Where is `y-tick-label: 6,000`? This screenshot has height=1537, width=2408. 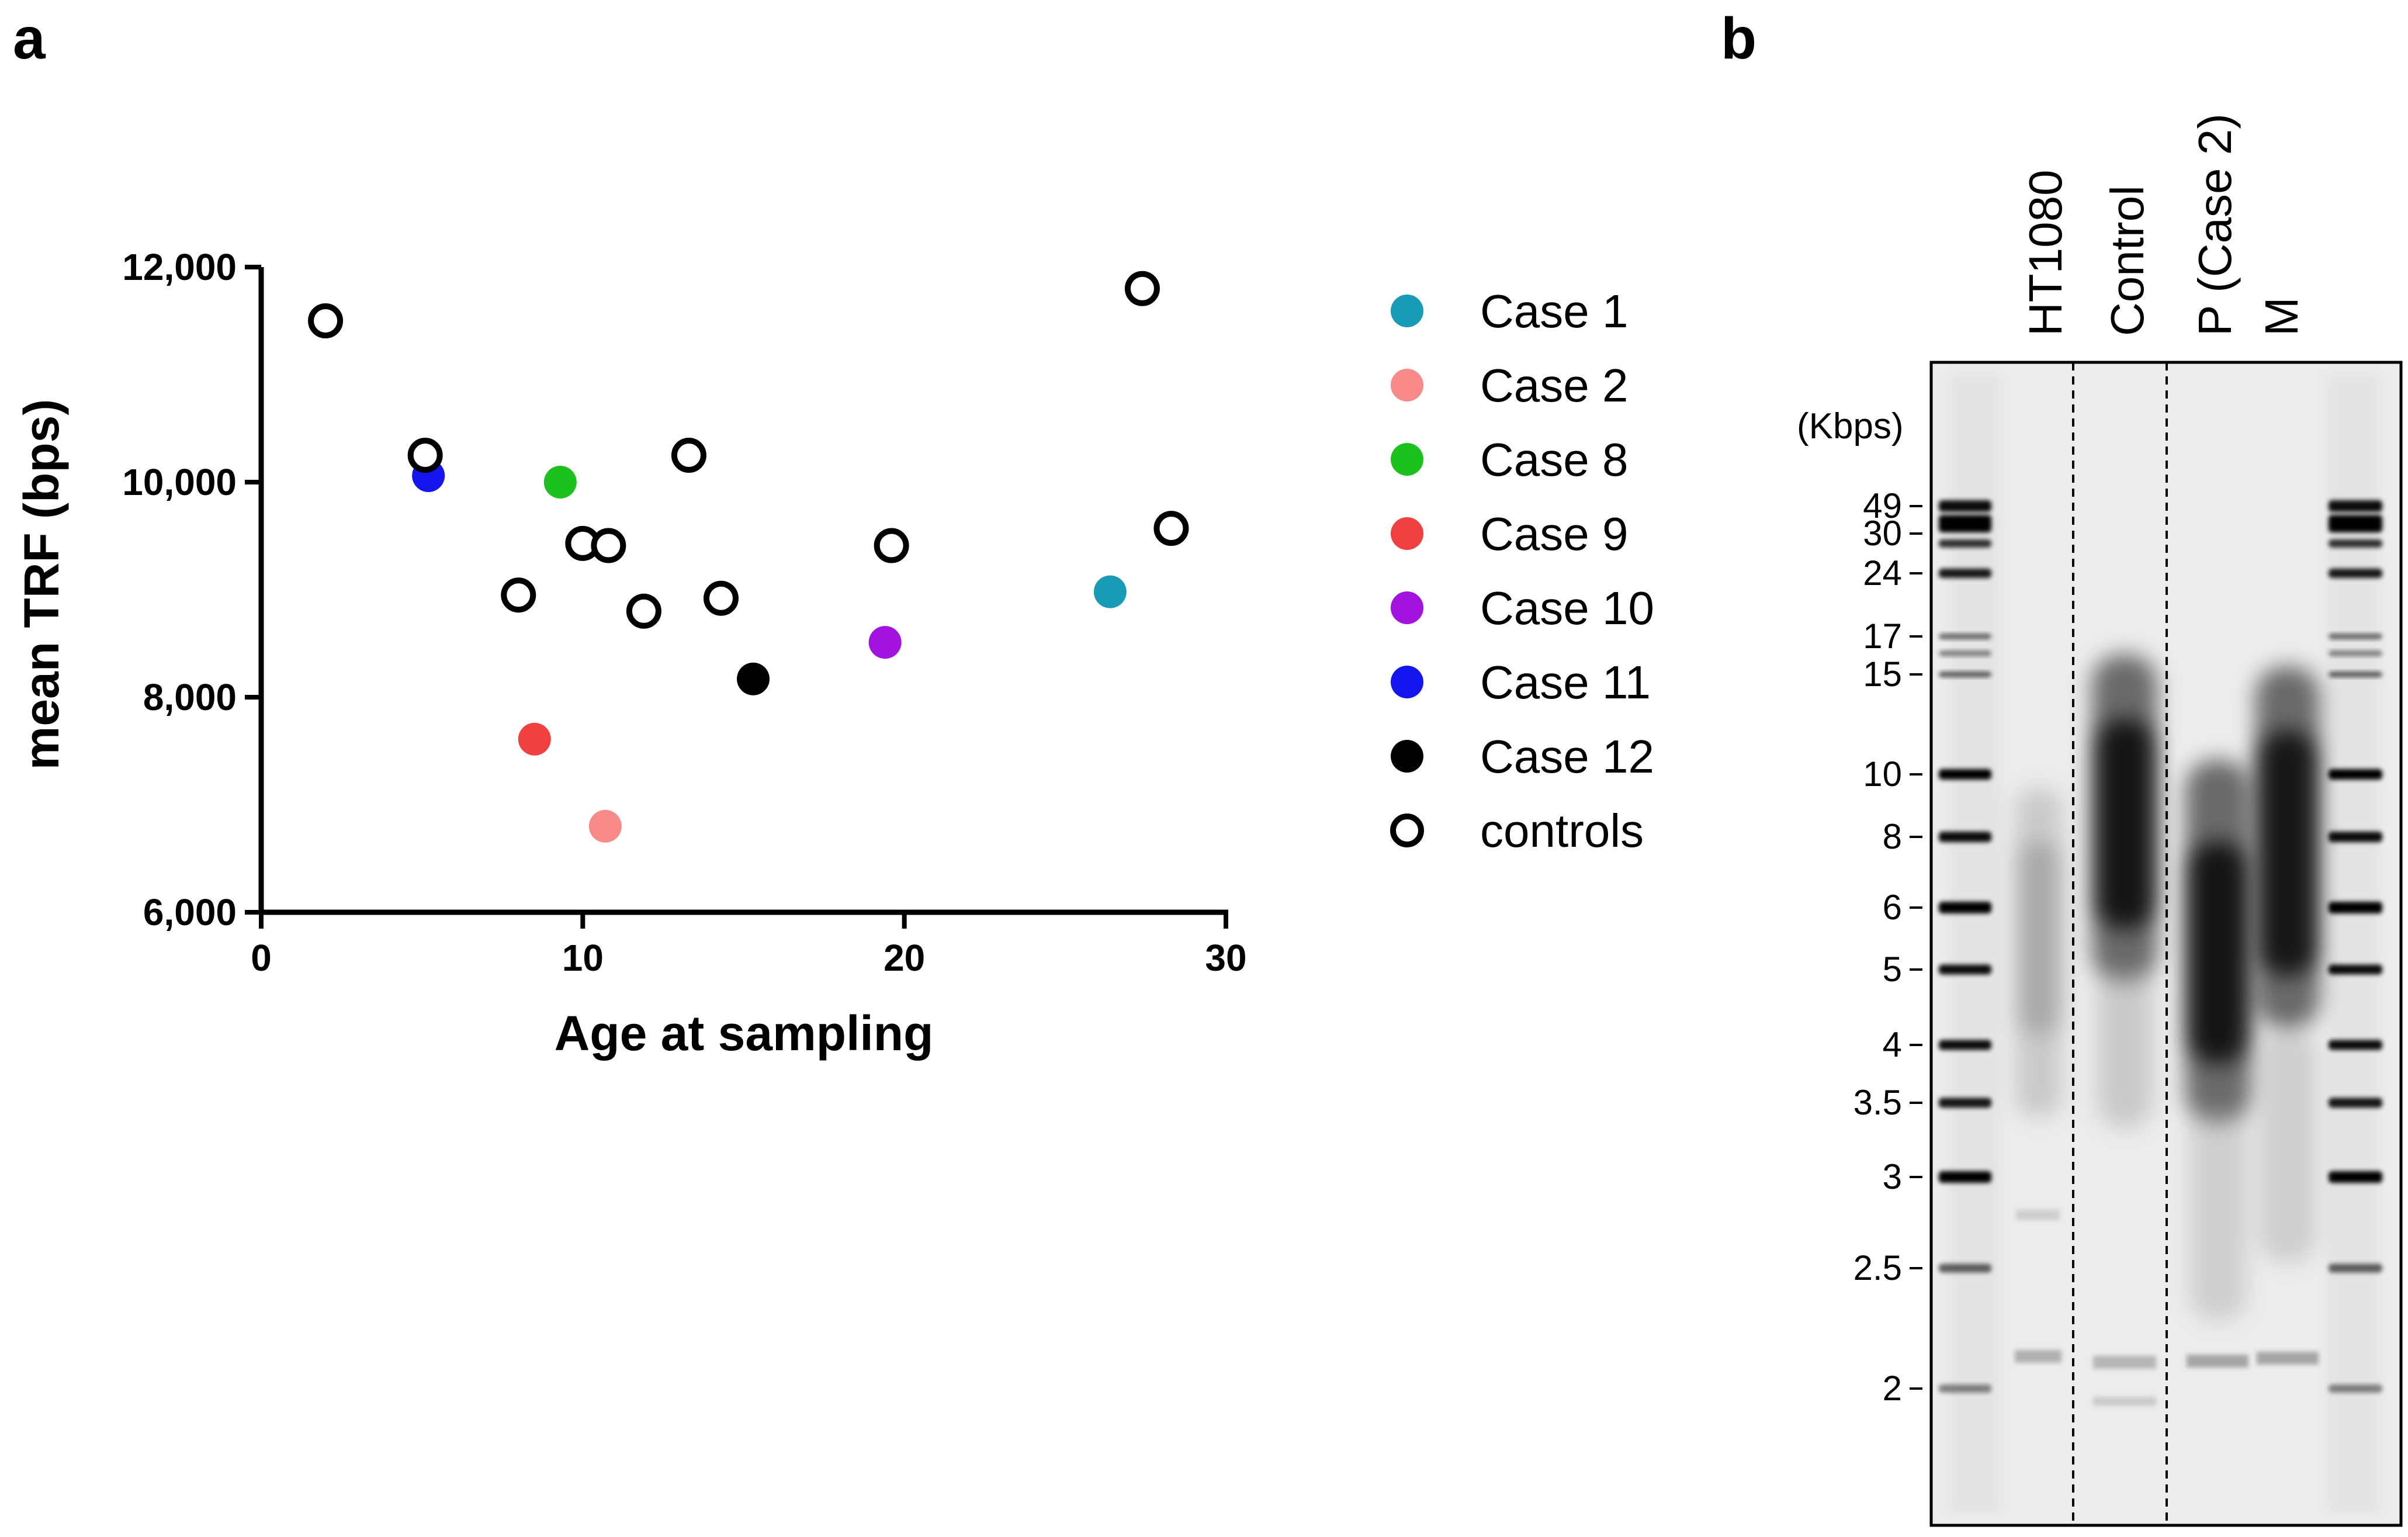
y-tick-label: 6,000 is located at coordinates (190, 912).